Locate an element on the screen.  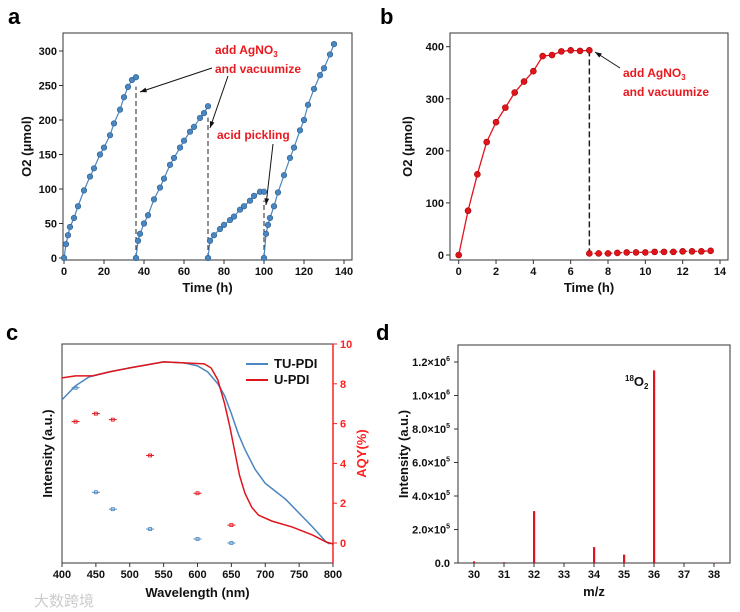
d-xtick-label: 33 is located at coordinates (564, 575).